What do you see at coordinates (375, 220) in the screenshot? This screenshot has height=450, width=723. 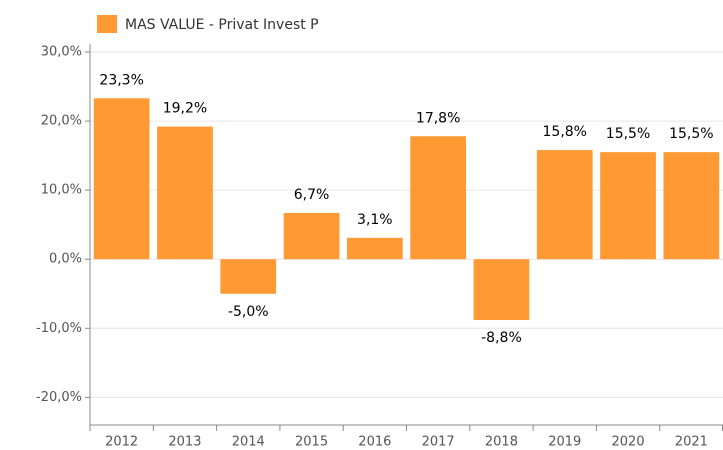 I see `data-label: 3,1%` at bounding box center [375, 220].